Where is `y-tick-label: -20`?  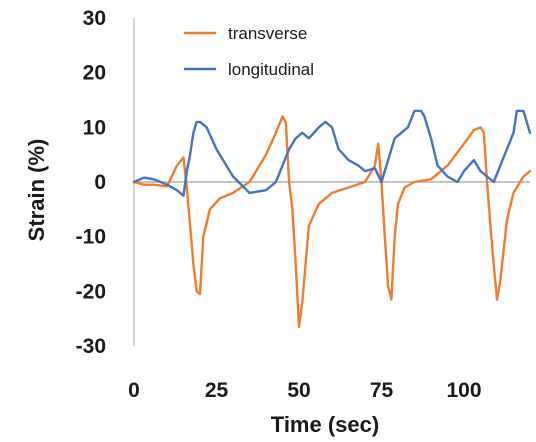 y-tick-label: -20 is located at coordinates (91, 291).